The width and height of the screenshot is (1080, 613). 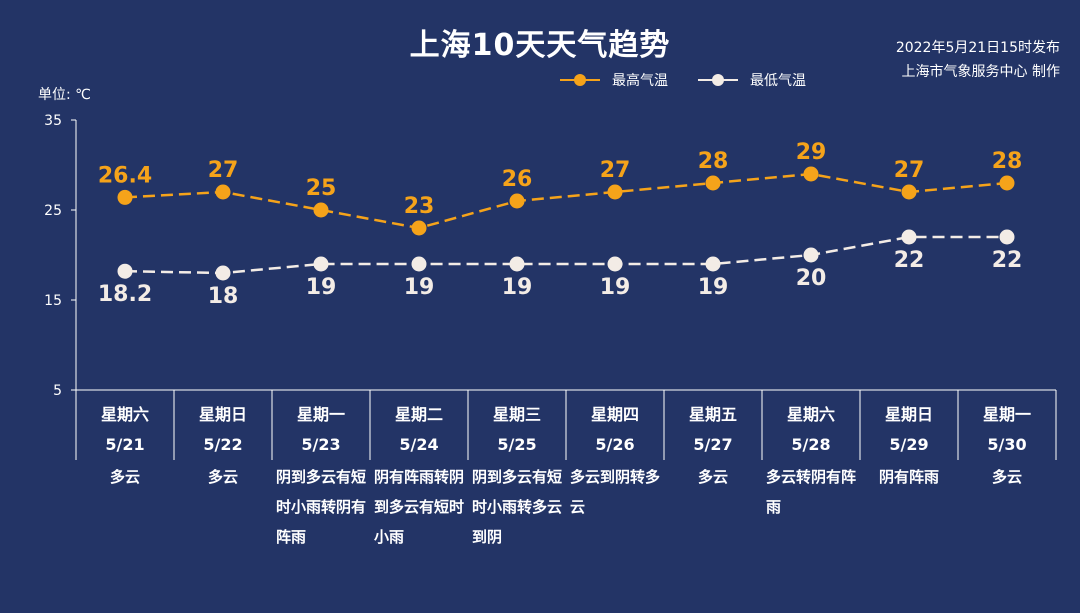 What do you see at coordinates (53, 121) in the screenshot?
I see `y-tick-label: 35` at bounding box center [53, 121].